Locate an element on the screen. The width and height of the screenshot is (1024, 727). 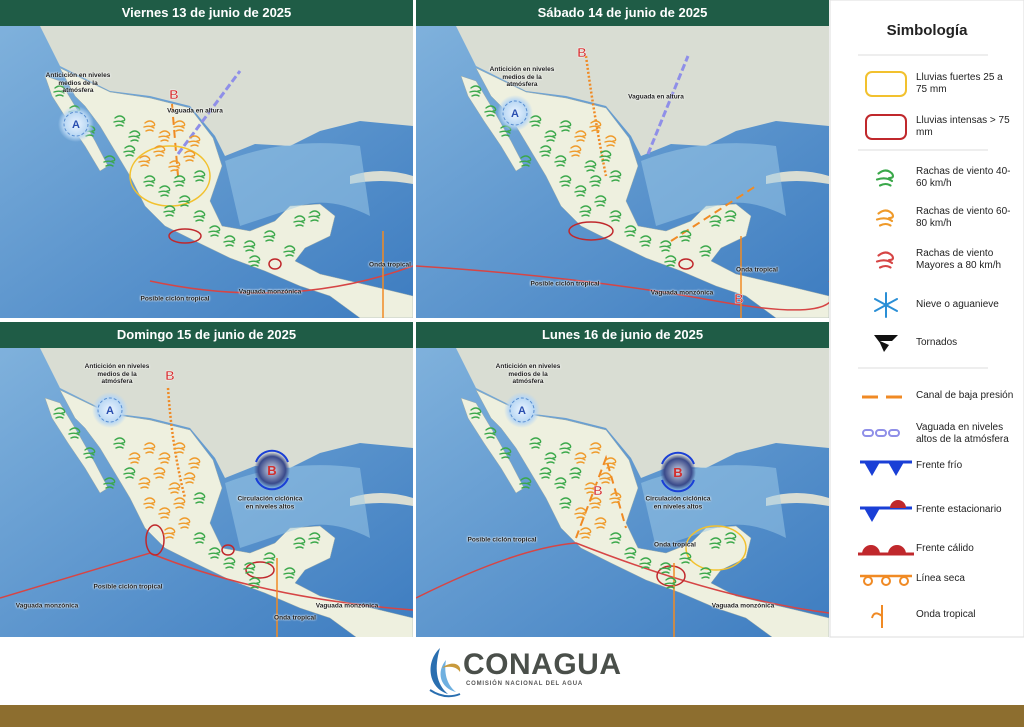
panel-title: Lunes 16 de junio de 2025 is located at coordinates (622, 334).